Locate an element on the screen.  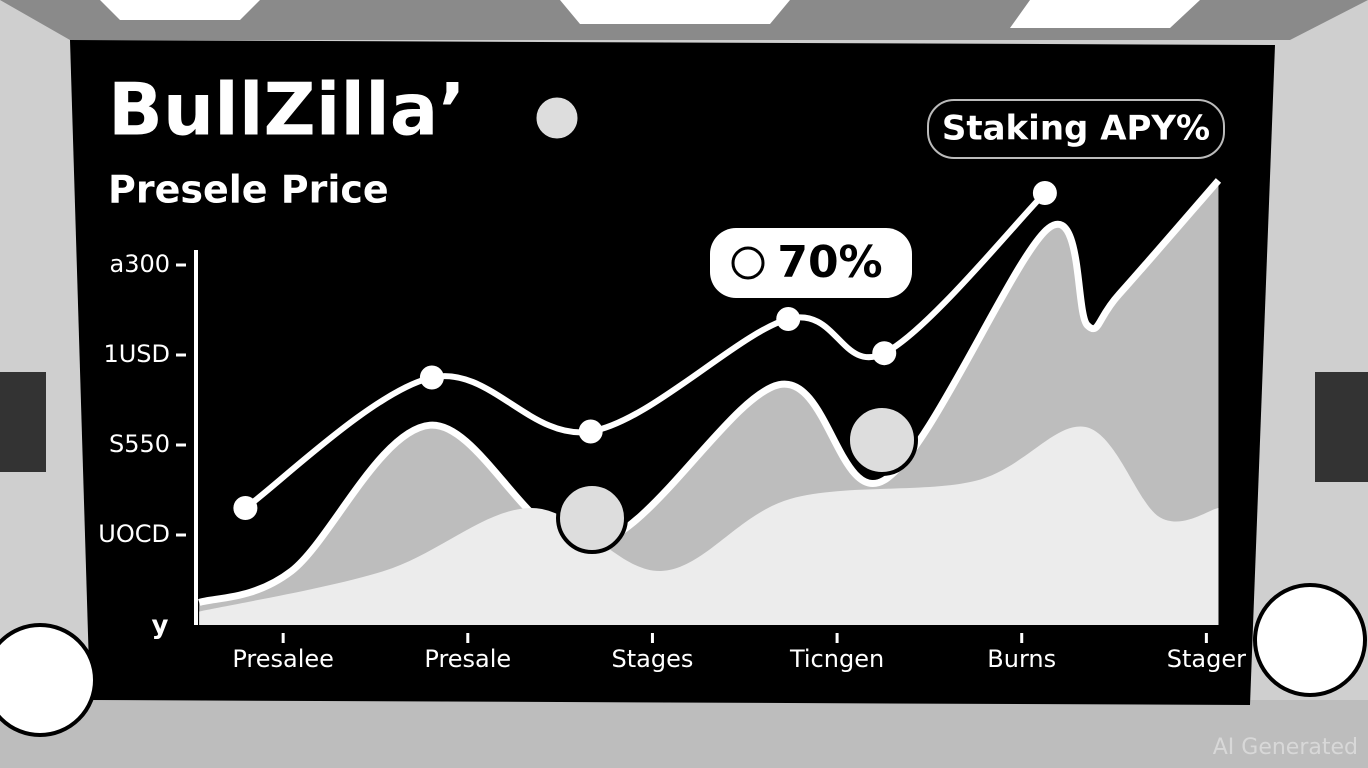
logo-icon is located at coordinates (557, 118).